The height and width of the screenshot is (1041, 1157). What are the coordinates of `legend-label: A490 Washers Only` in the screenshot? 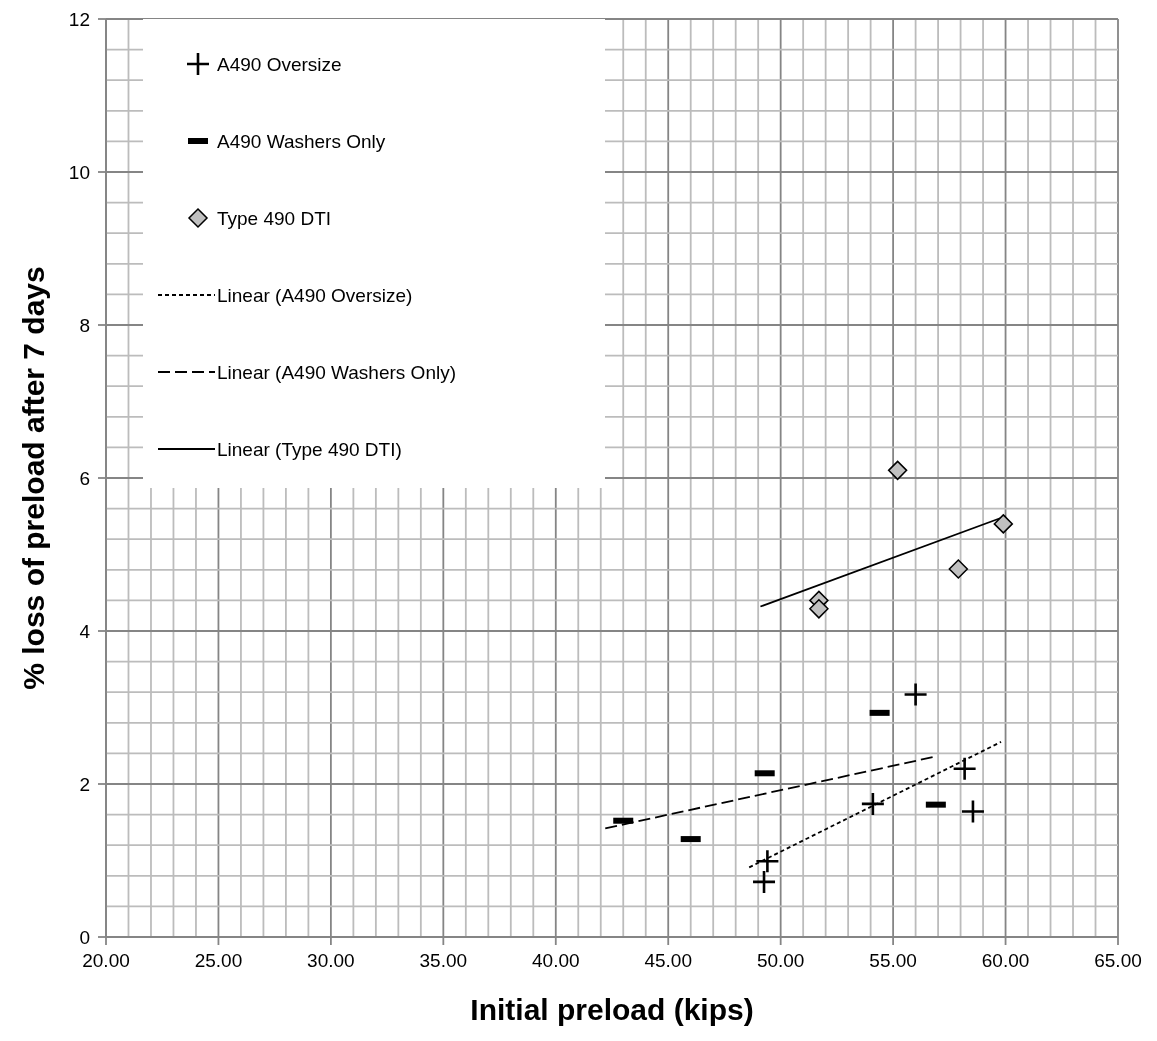 It's located at (301, 141).